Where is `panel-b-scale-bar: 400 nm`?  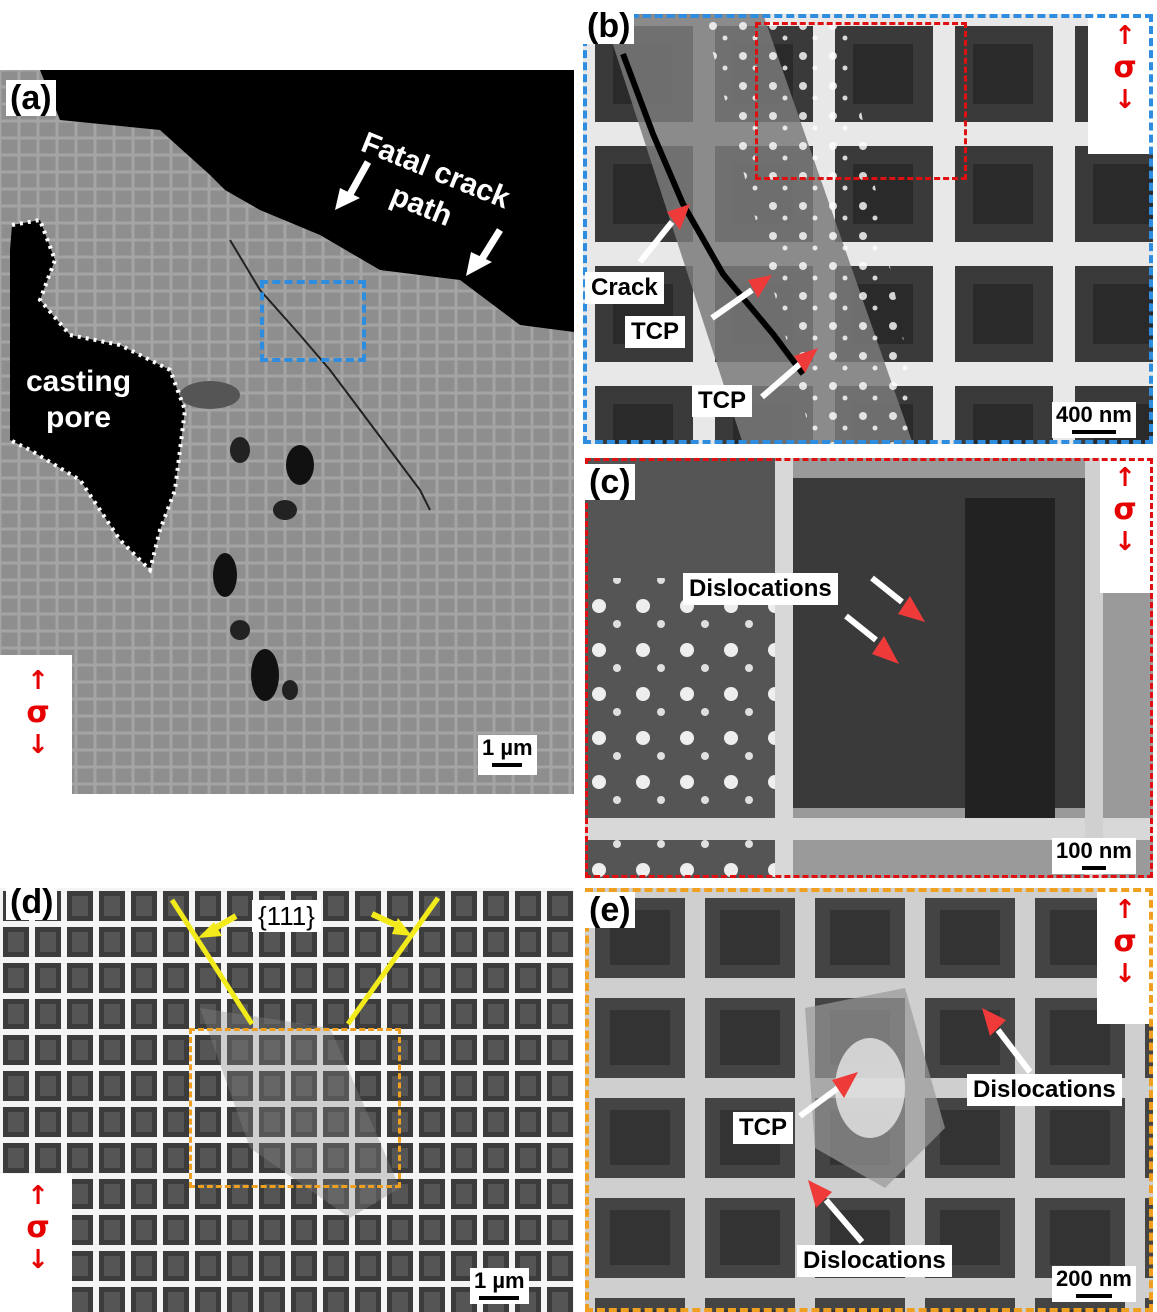
panel-b-scale-bar: 400 nm is located at coordinates (1094, 420).